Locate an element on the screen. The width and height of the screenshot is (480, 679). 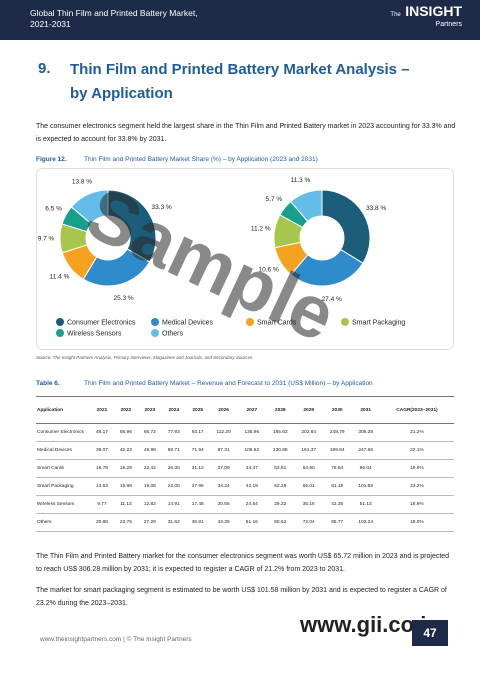
table-header-cell: 2024 is located at coordinates (173, 410).